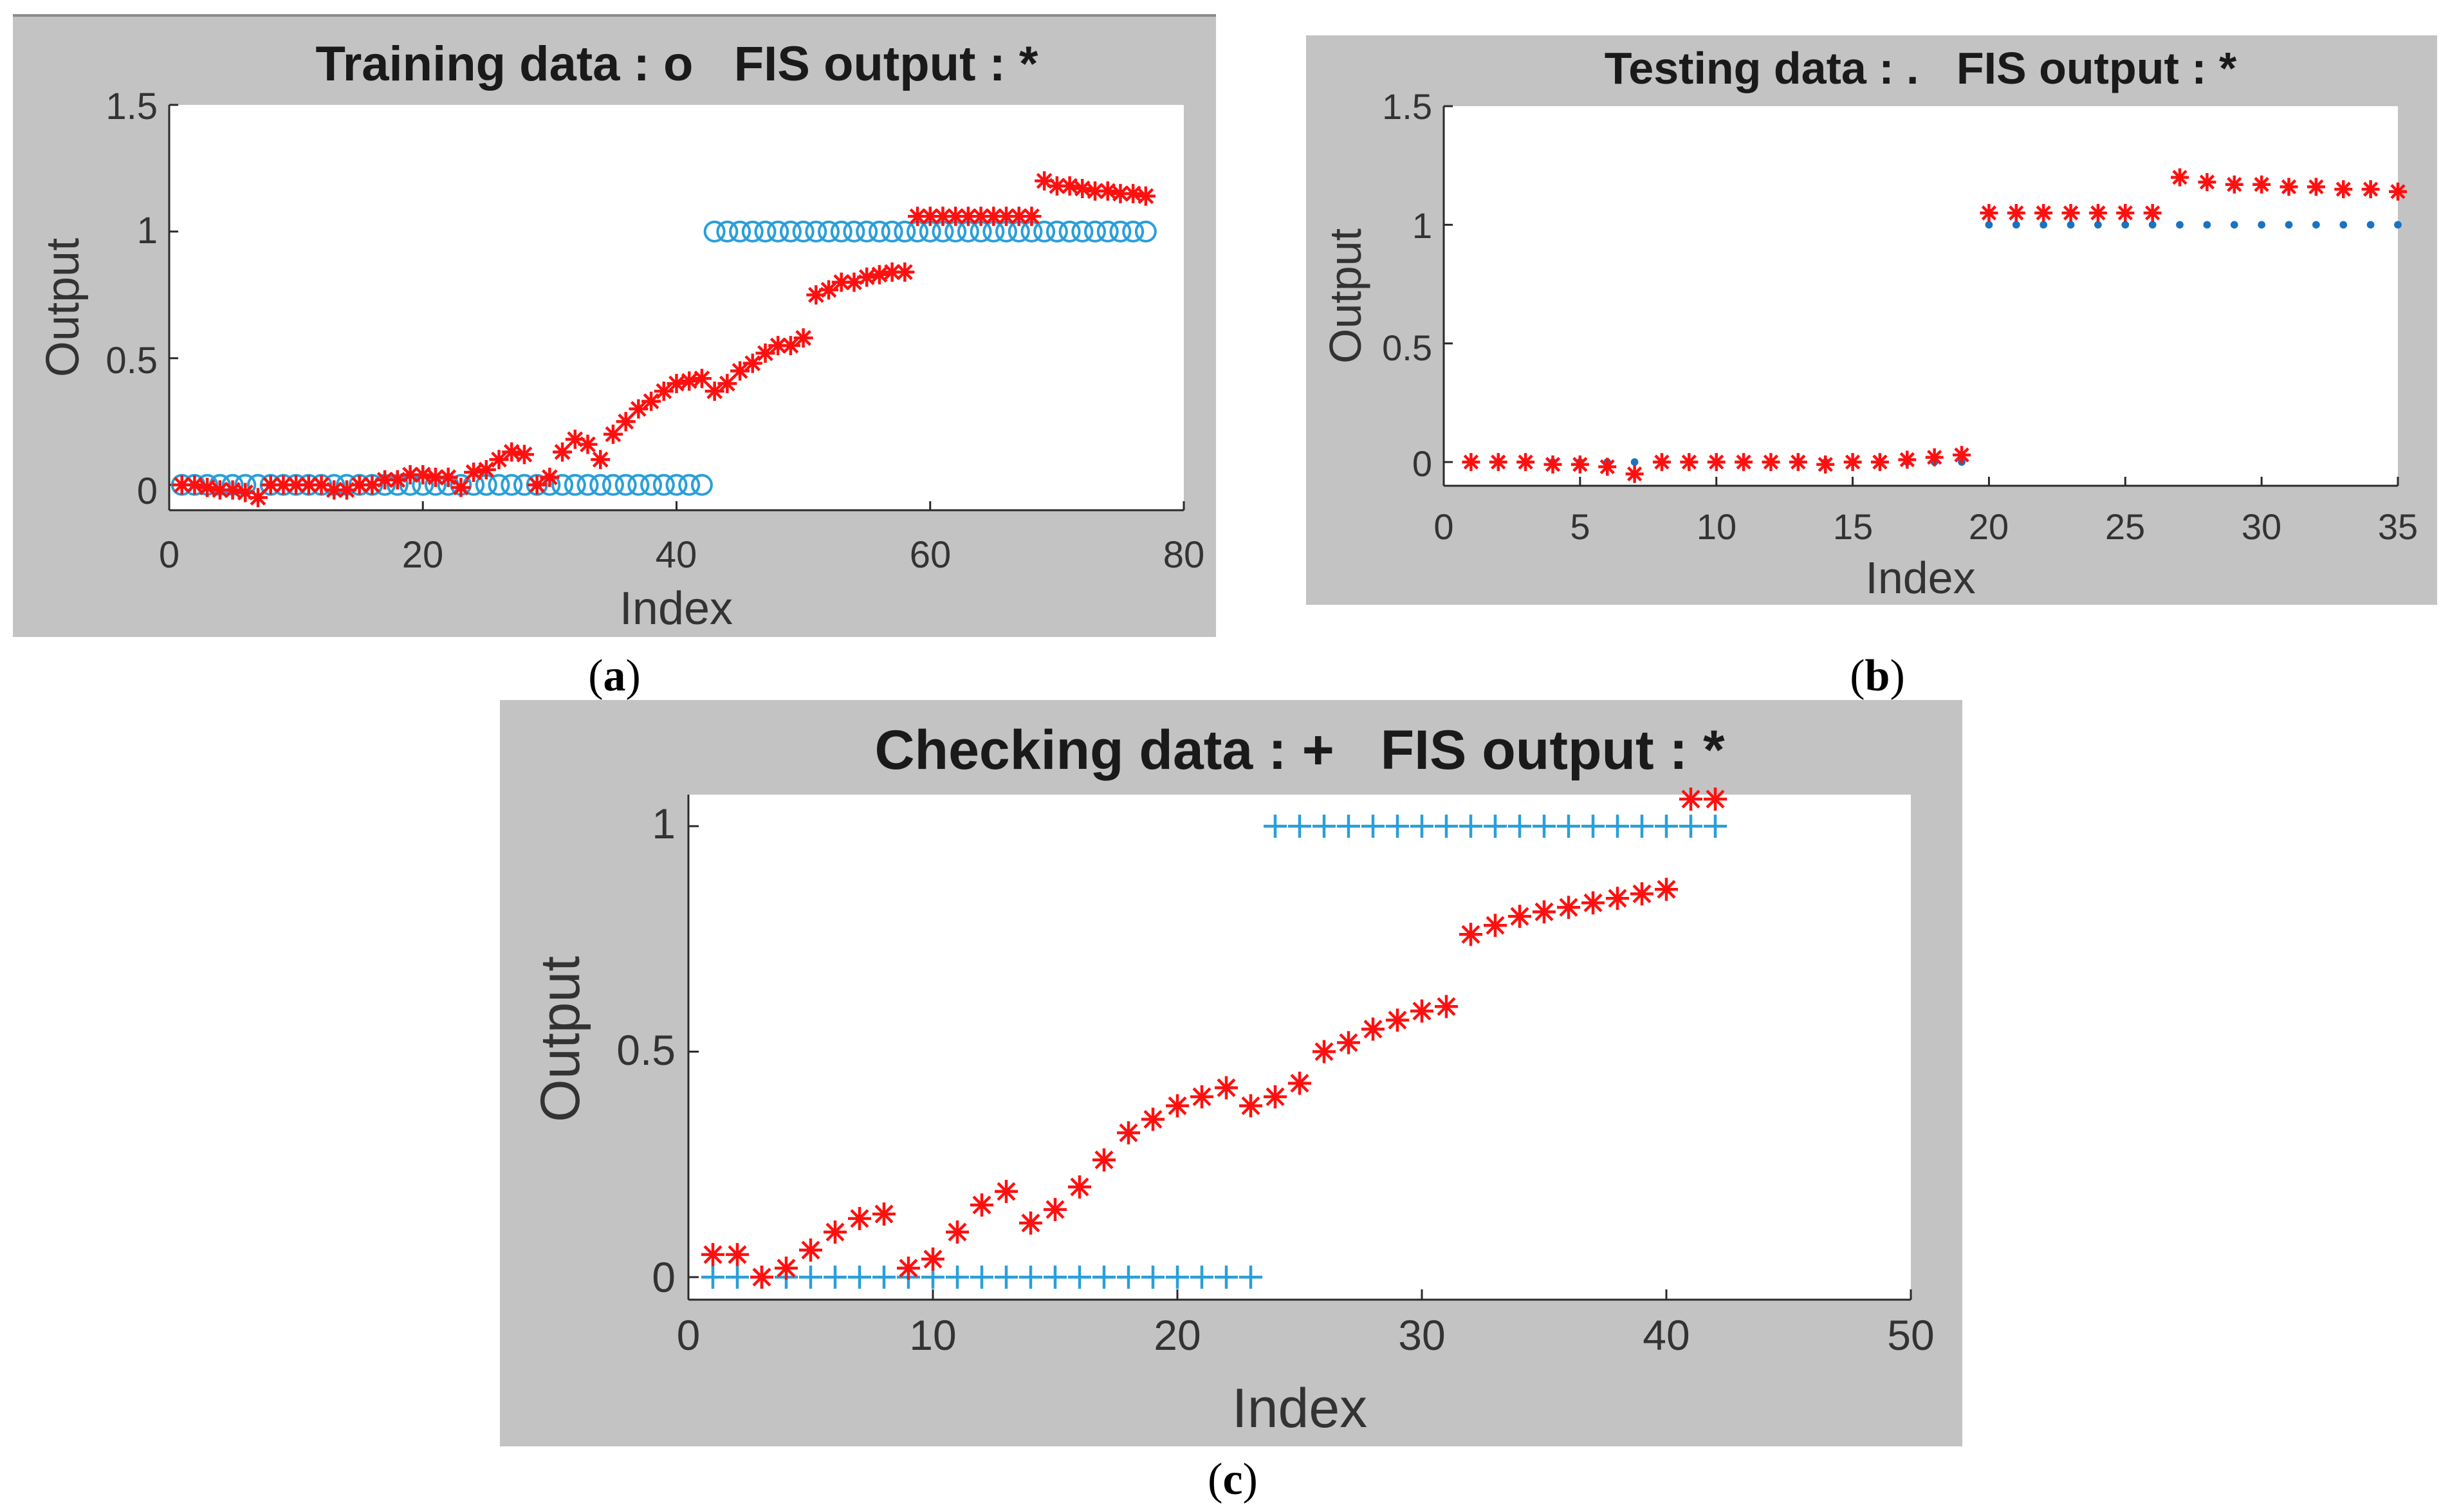  What do you see at coordinates (1407, 285) in the screenshot?
I see `panel-b-yticks: 0 0.5 1 1.5` at bounding box center [1407, 285].